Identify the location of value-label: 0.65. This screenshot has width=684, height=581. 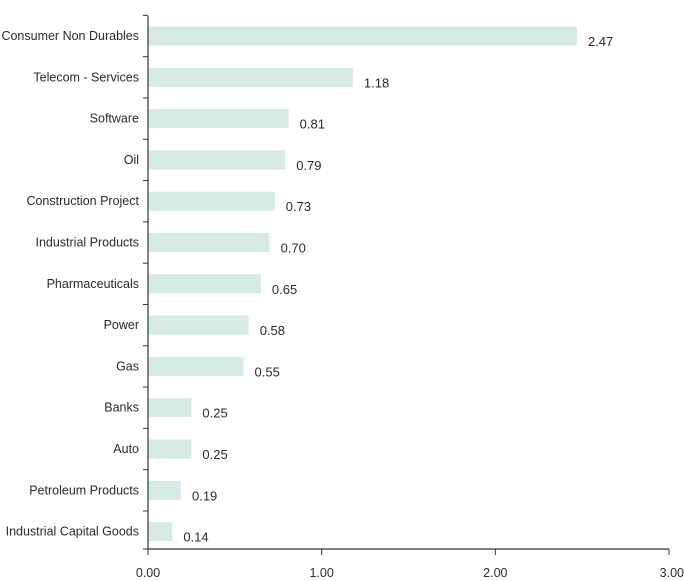
(284, 289).